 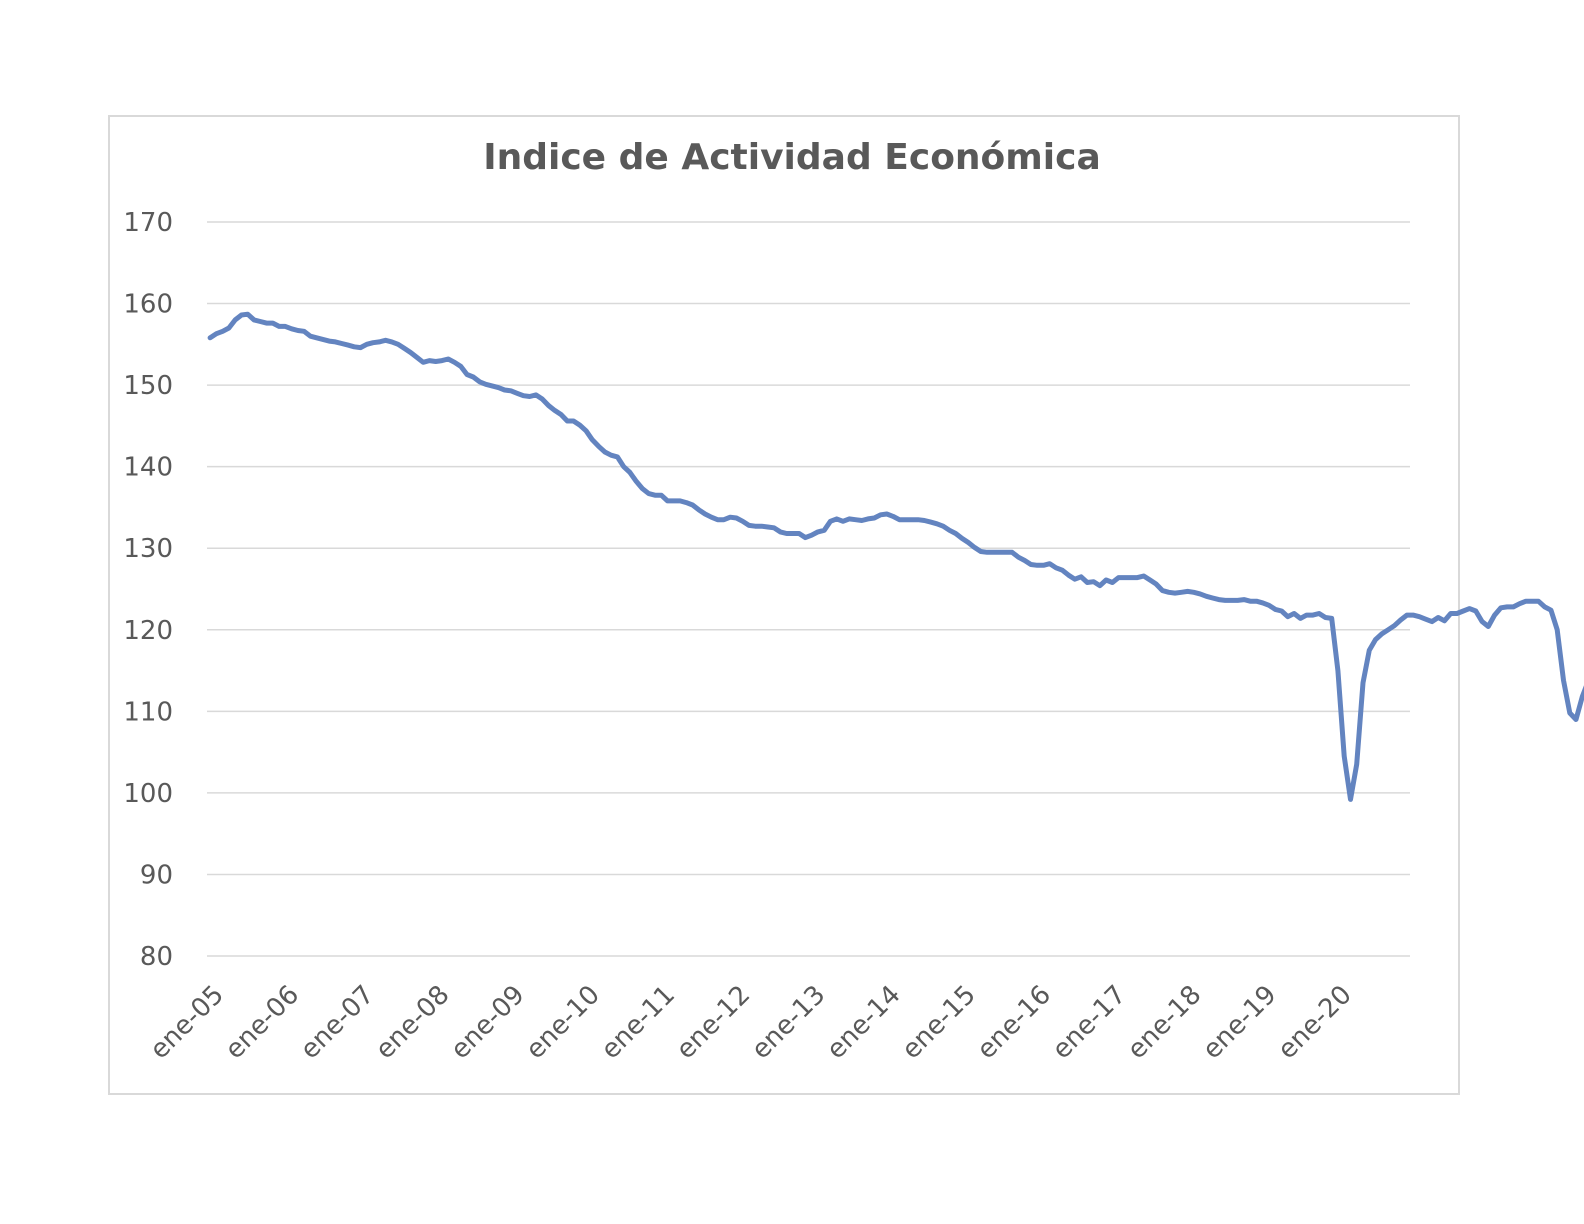 I want to click on y-tick-label: 130, so click(x=148, y=549).